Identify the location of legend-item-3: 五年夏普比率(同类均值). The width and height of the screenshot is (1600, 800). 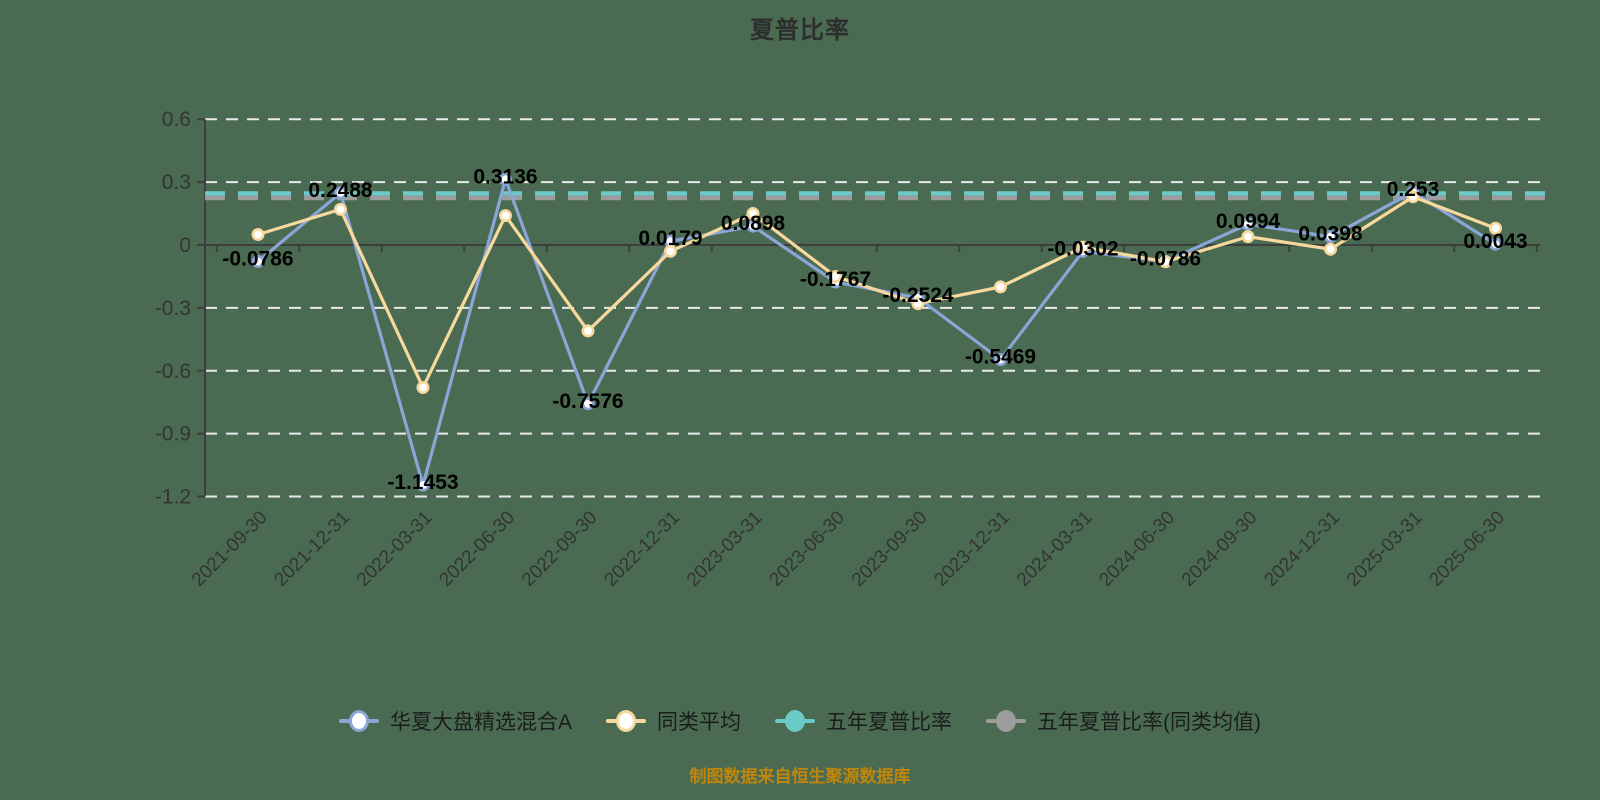
(1123, 721).